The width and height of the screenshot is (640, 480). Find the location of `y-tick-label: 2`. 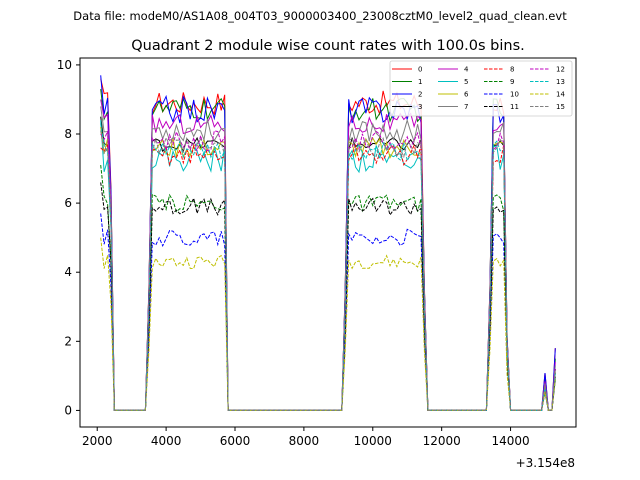

y-tick-label: 2 is located at coordinates (68, 341).